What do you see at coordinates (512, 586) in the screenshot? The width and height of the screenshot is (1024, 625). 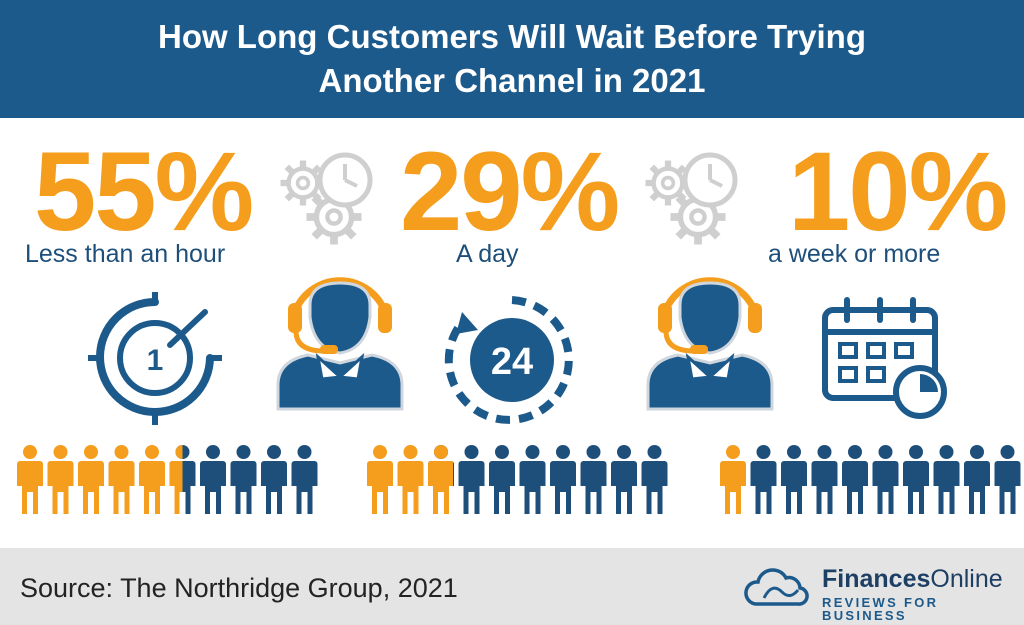 I see `footer-bar` at bounding box center [512, 586].